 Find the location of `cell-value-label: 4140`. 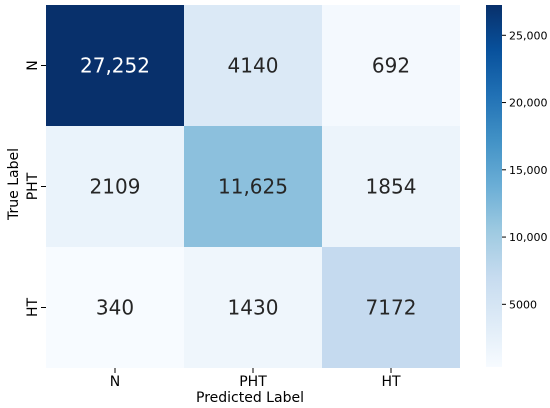

cell-value-label: 4140 is located at coordinates (253, 66).